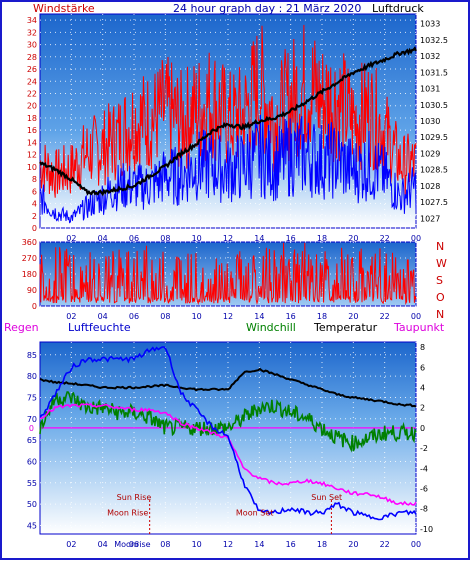 Image resolution: width=470 pixels, height=562 pixels. Describe the element at coordinates (32, 167) in the screenshot. I see `y-tick-label: 10` at that location.